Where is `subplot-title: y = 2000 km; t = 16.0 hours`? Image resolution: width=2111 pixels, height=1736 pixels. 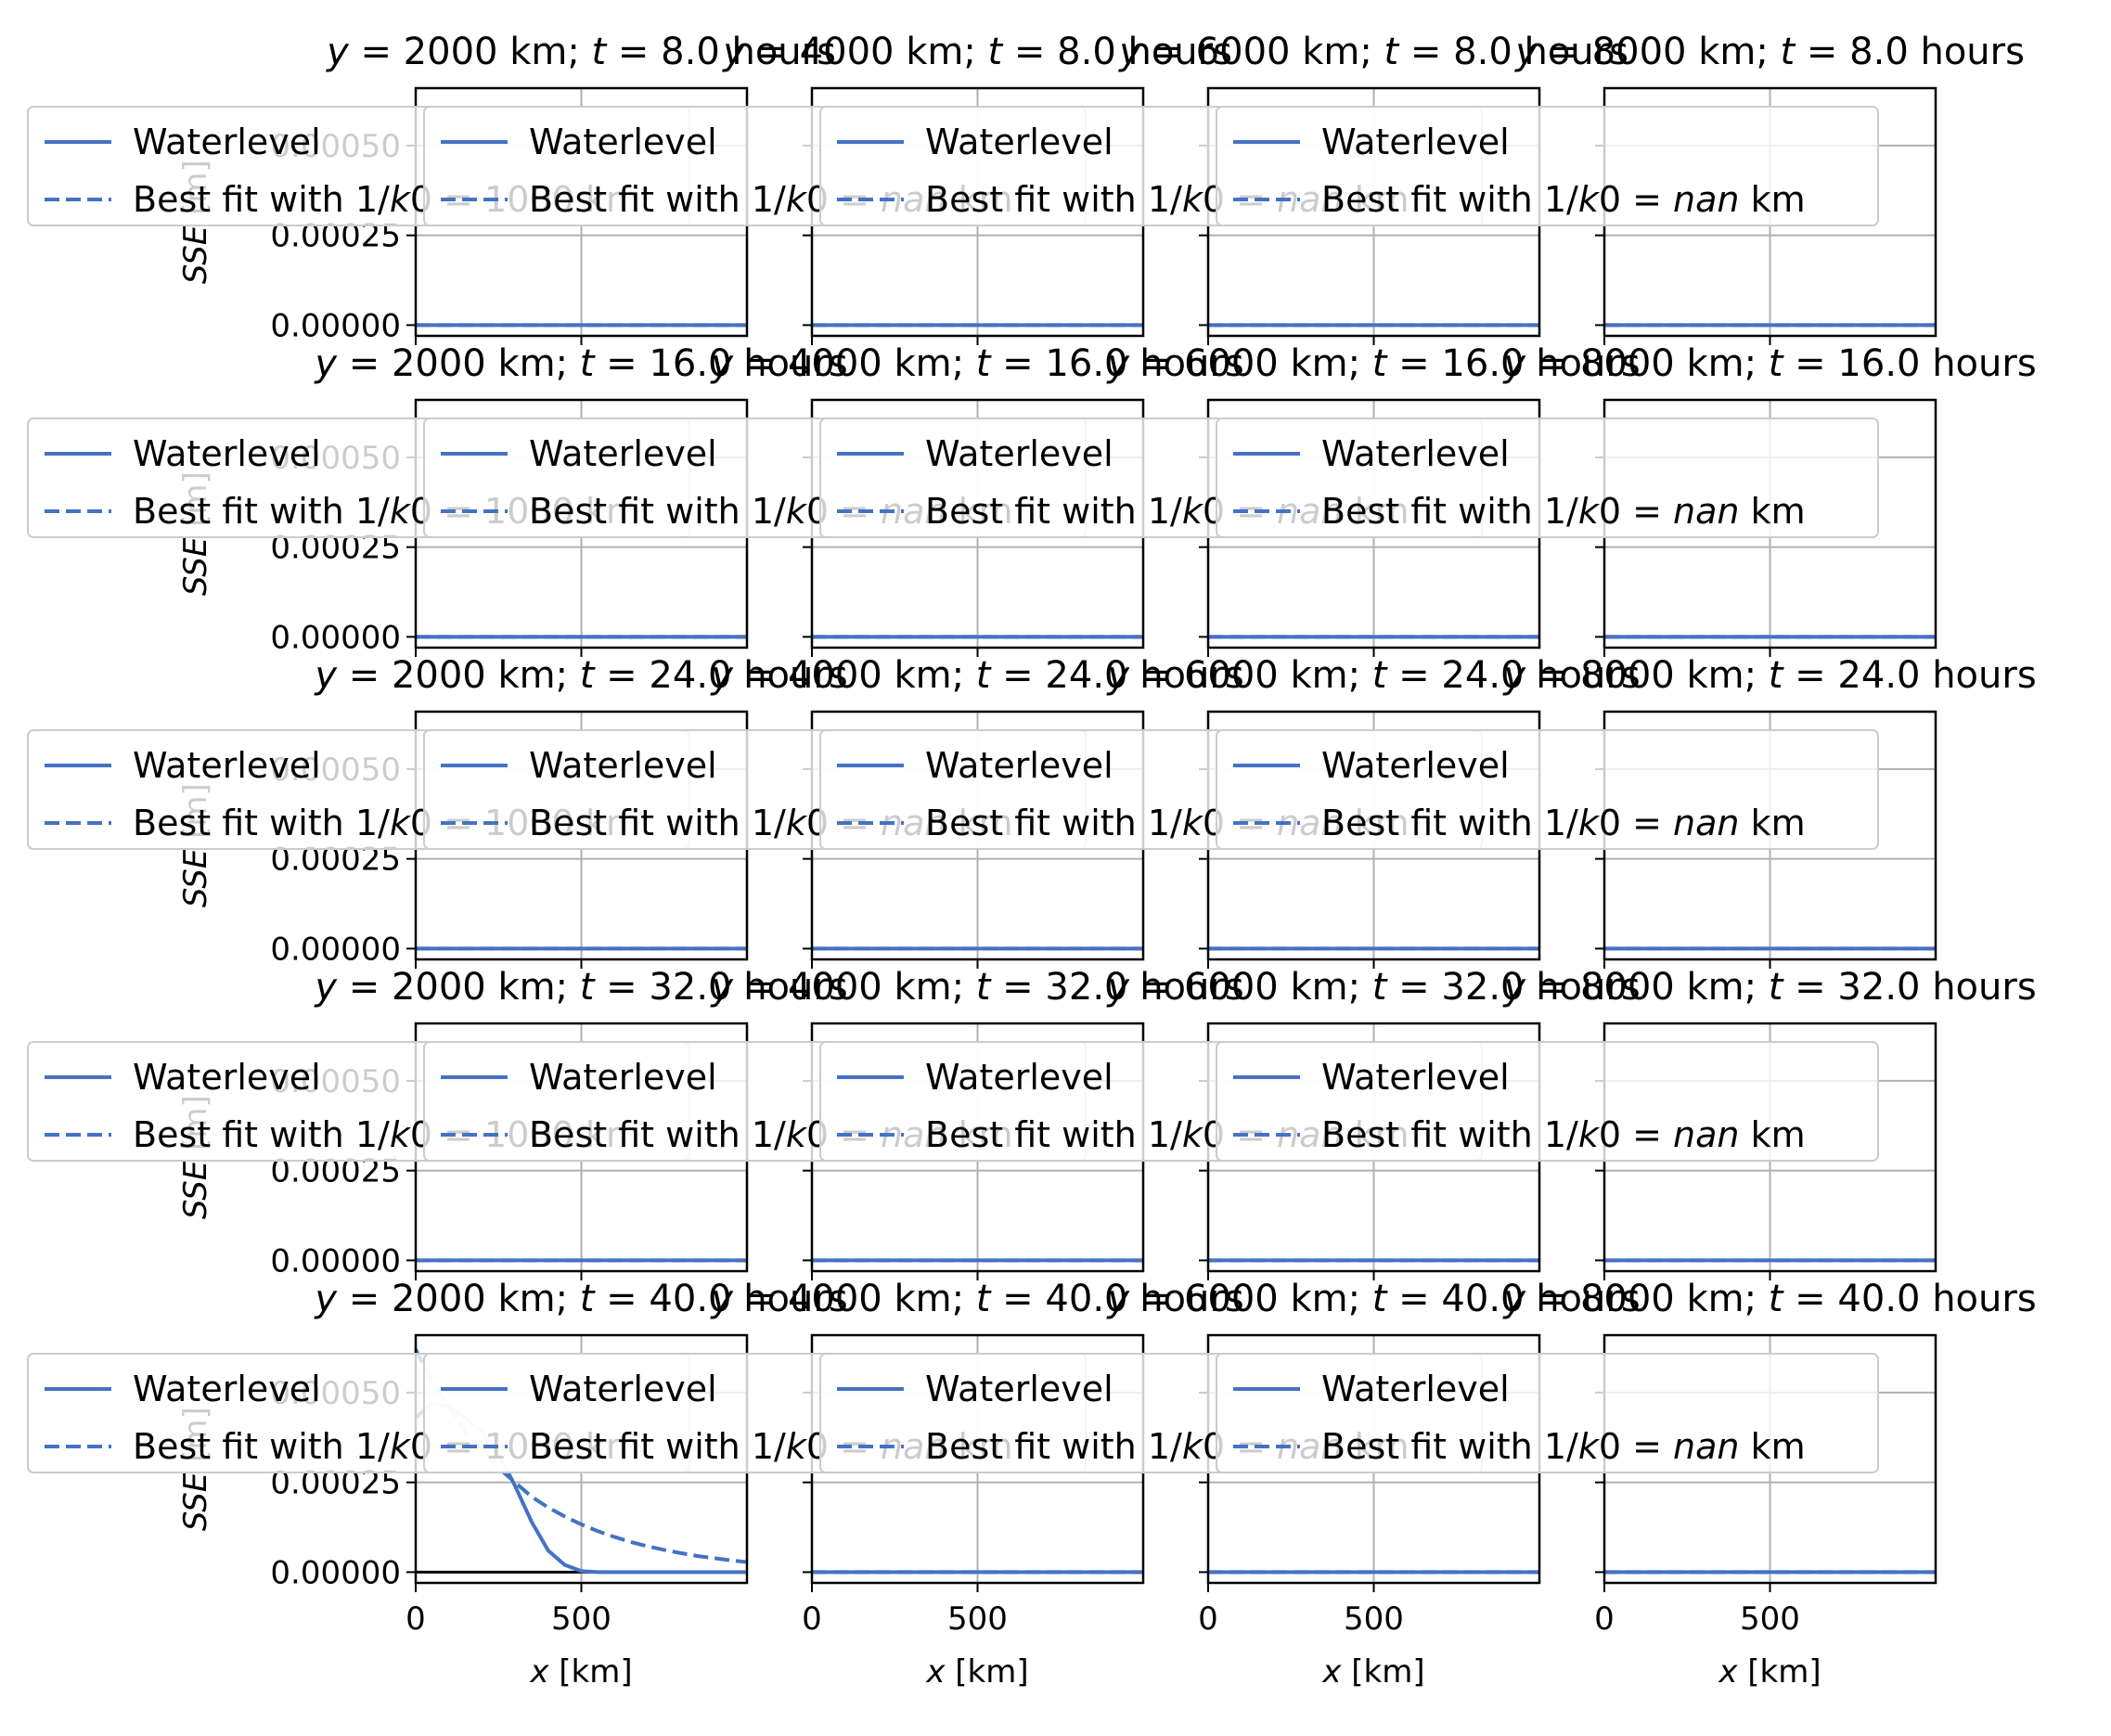
subplot-title: y = 2000 km; t = 16.0 hours is located at coordinates (580, 363).